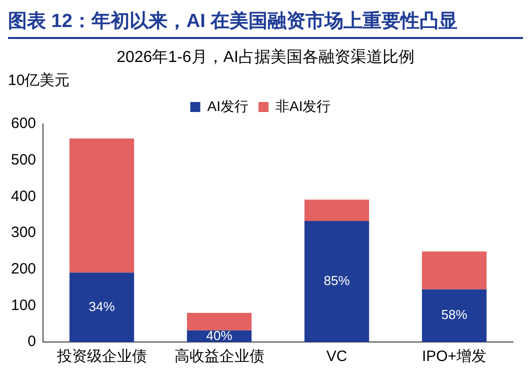 Image resolution: width=531 pixels, height=386 pixels. I want to click on x-tick-label: VC, so click(337, 357).